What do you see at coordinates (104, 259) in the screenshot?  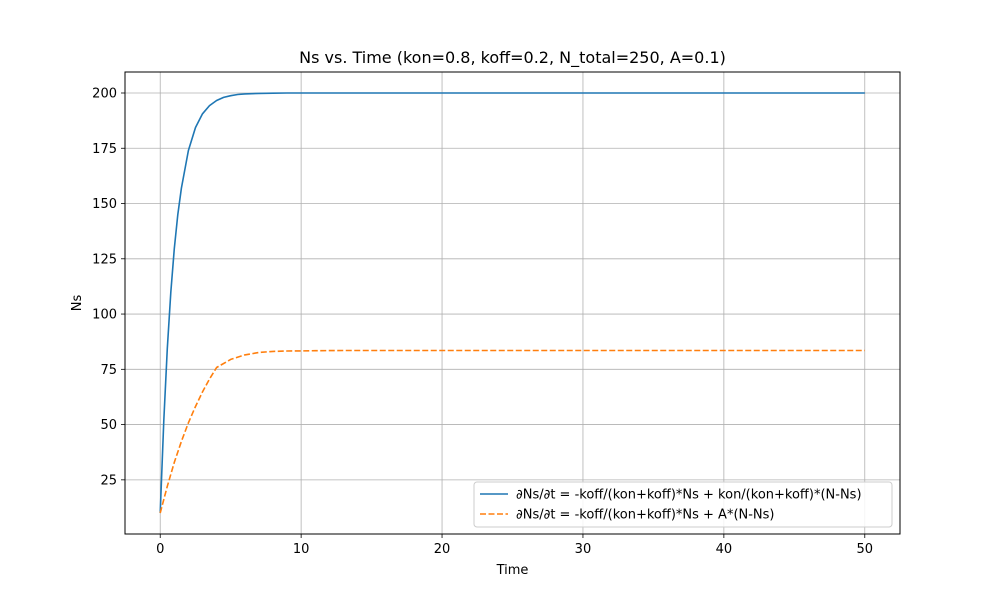 I see `y-tick-label: 125` at bounding box center [104, 259].